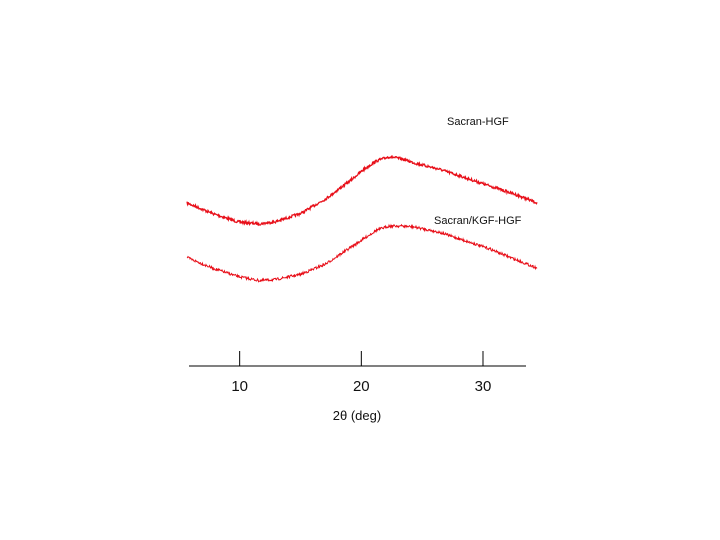 The height and width of the screenshot is (540, 720). Describe the element at coordinates (239, 386) in the screenshot. I see `x-tick-label-10: 10` at that location.